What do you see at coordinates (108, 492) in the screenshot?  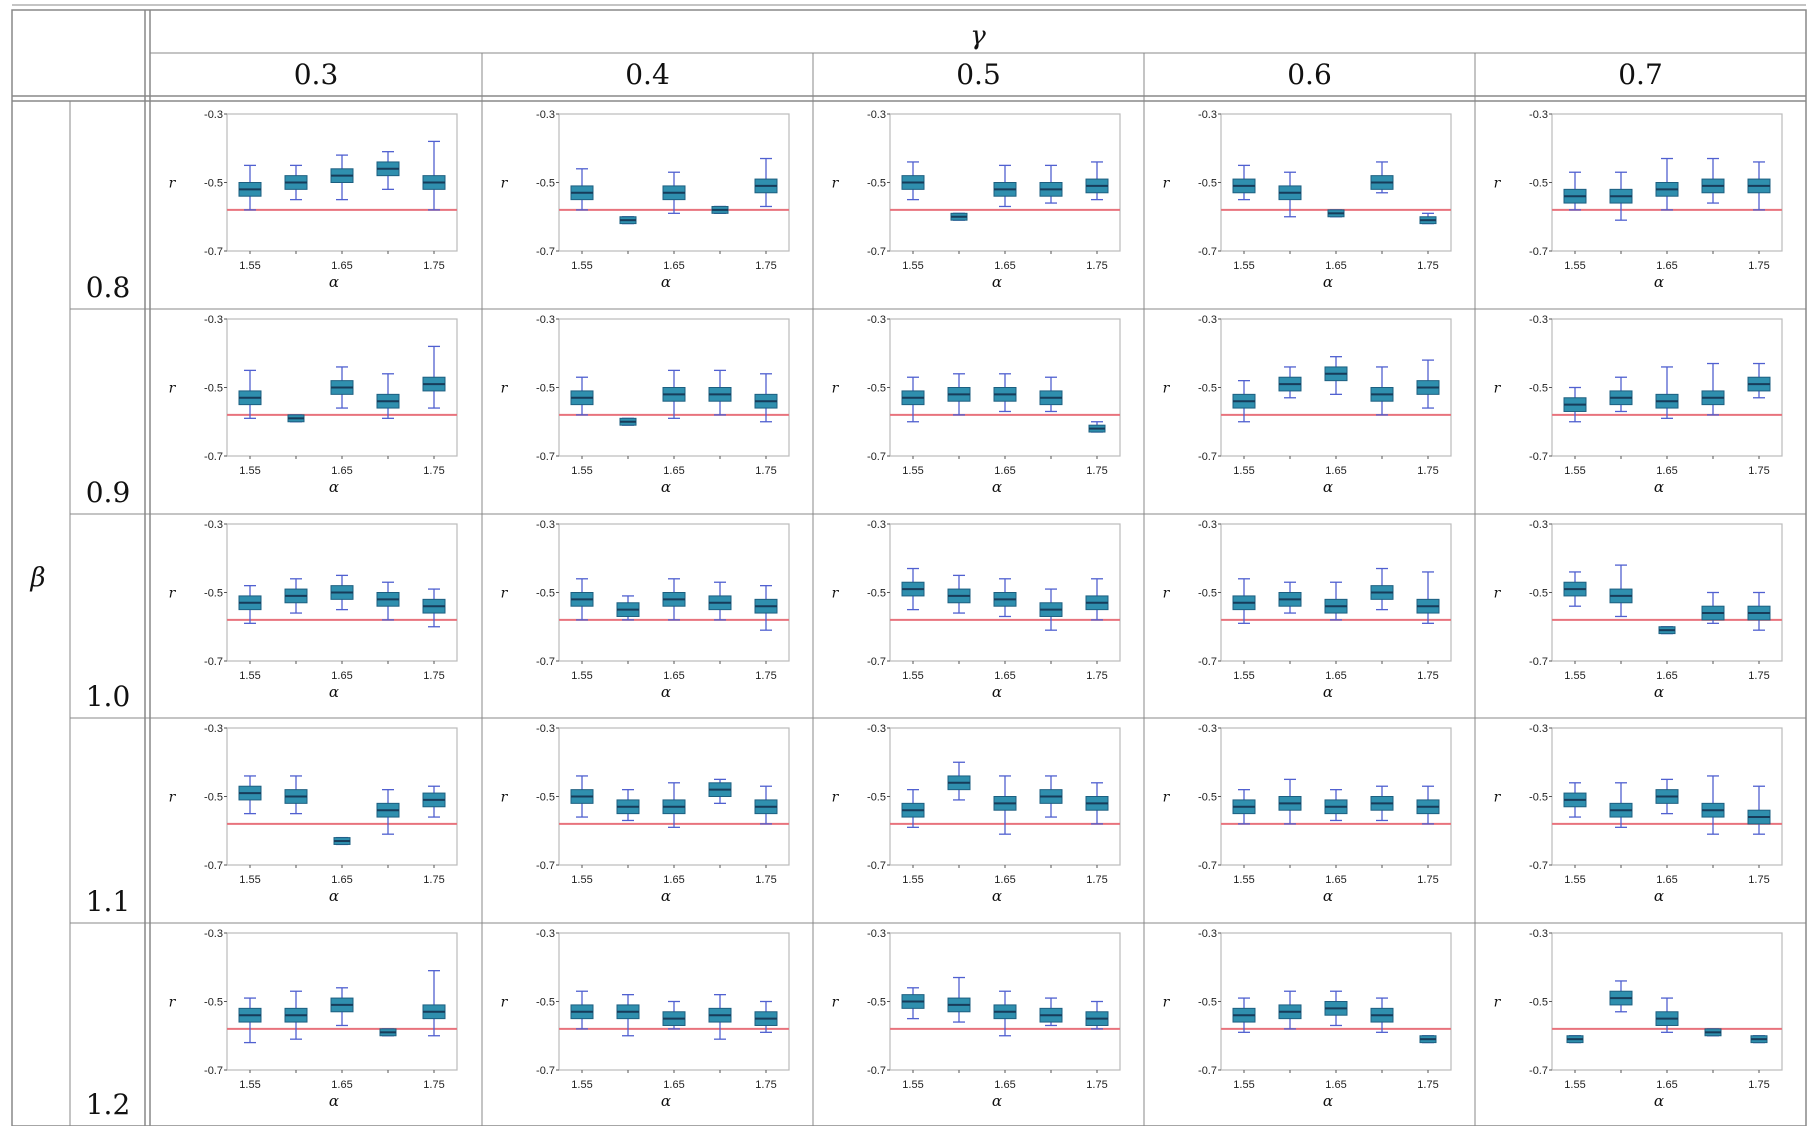 I see `beta-value-label: 0.9` at bounding box center [108, 492].